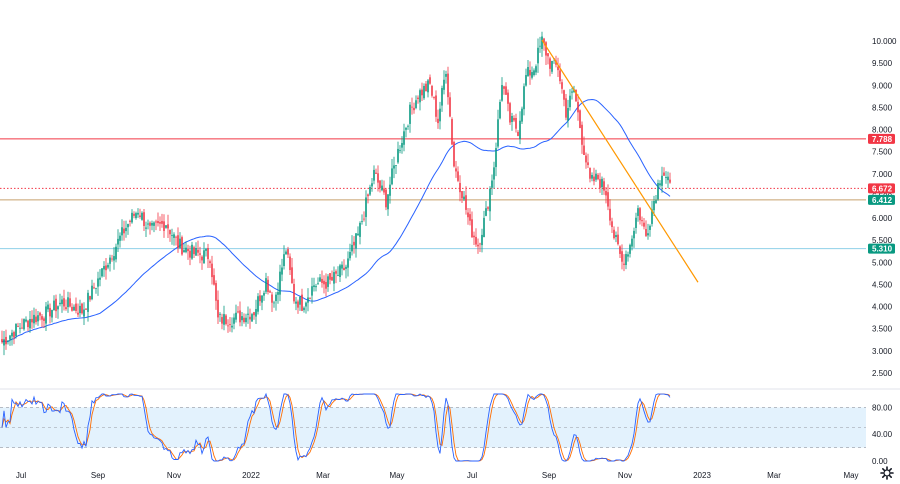 The height and width of the screenshot is (484, 900). Describe the element at coordinates (437, 475) in the screenshot. I see `time-axis: Jul Sep Nov 2022 Mar May Jul Sep Nov 2023 Mar May` at that location.